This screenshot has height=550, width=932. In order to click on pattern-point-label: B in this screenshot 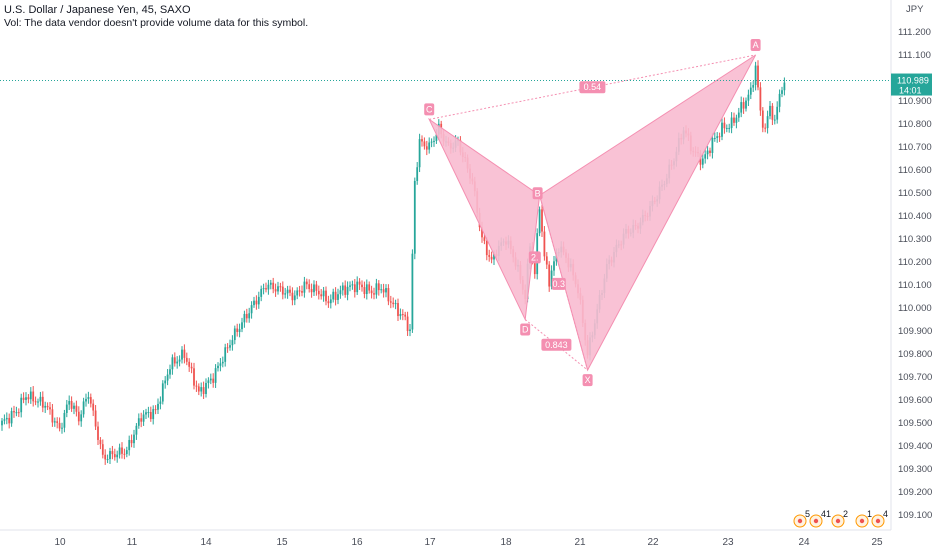, I will do `click(538, 193)`.